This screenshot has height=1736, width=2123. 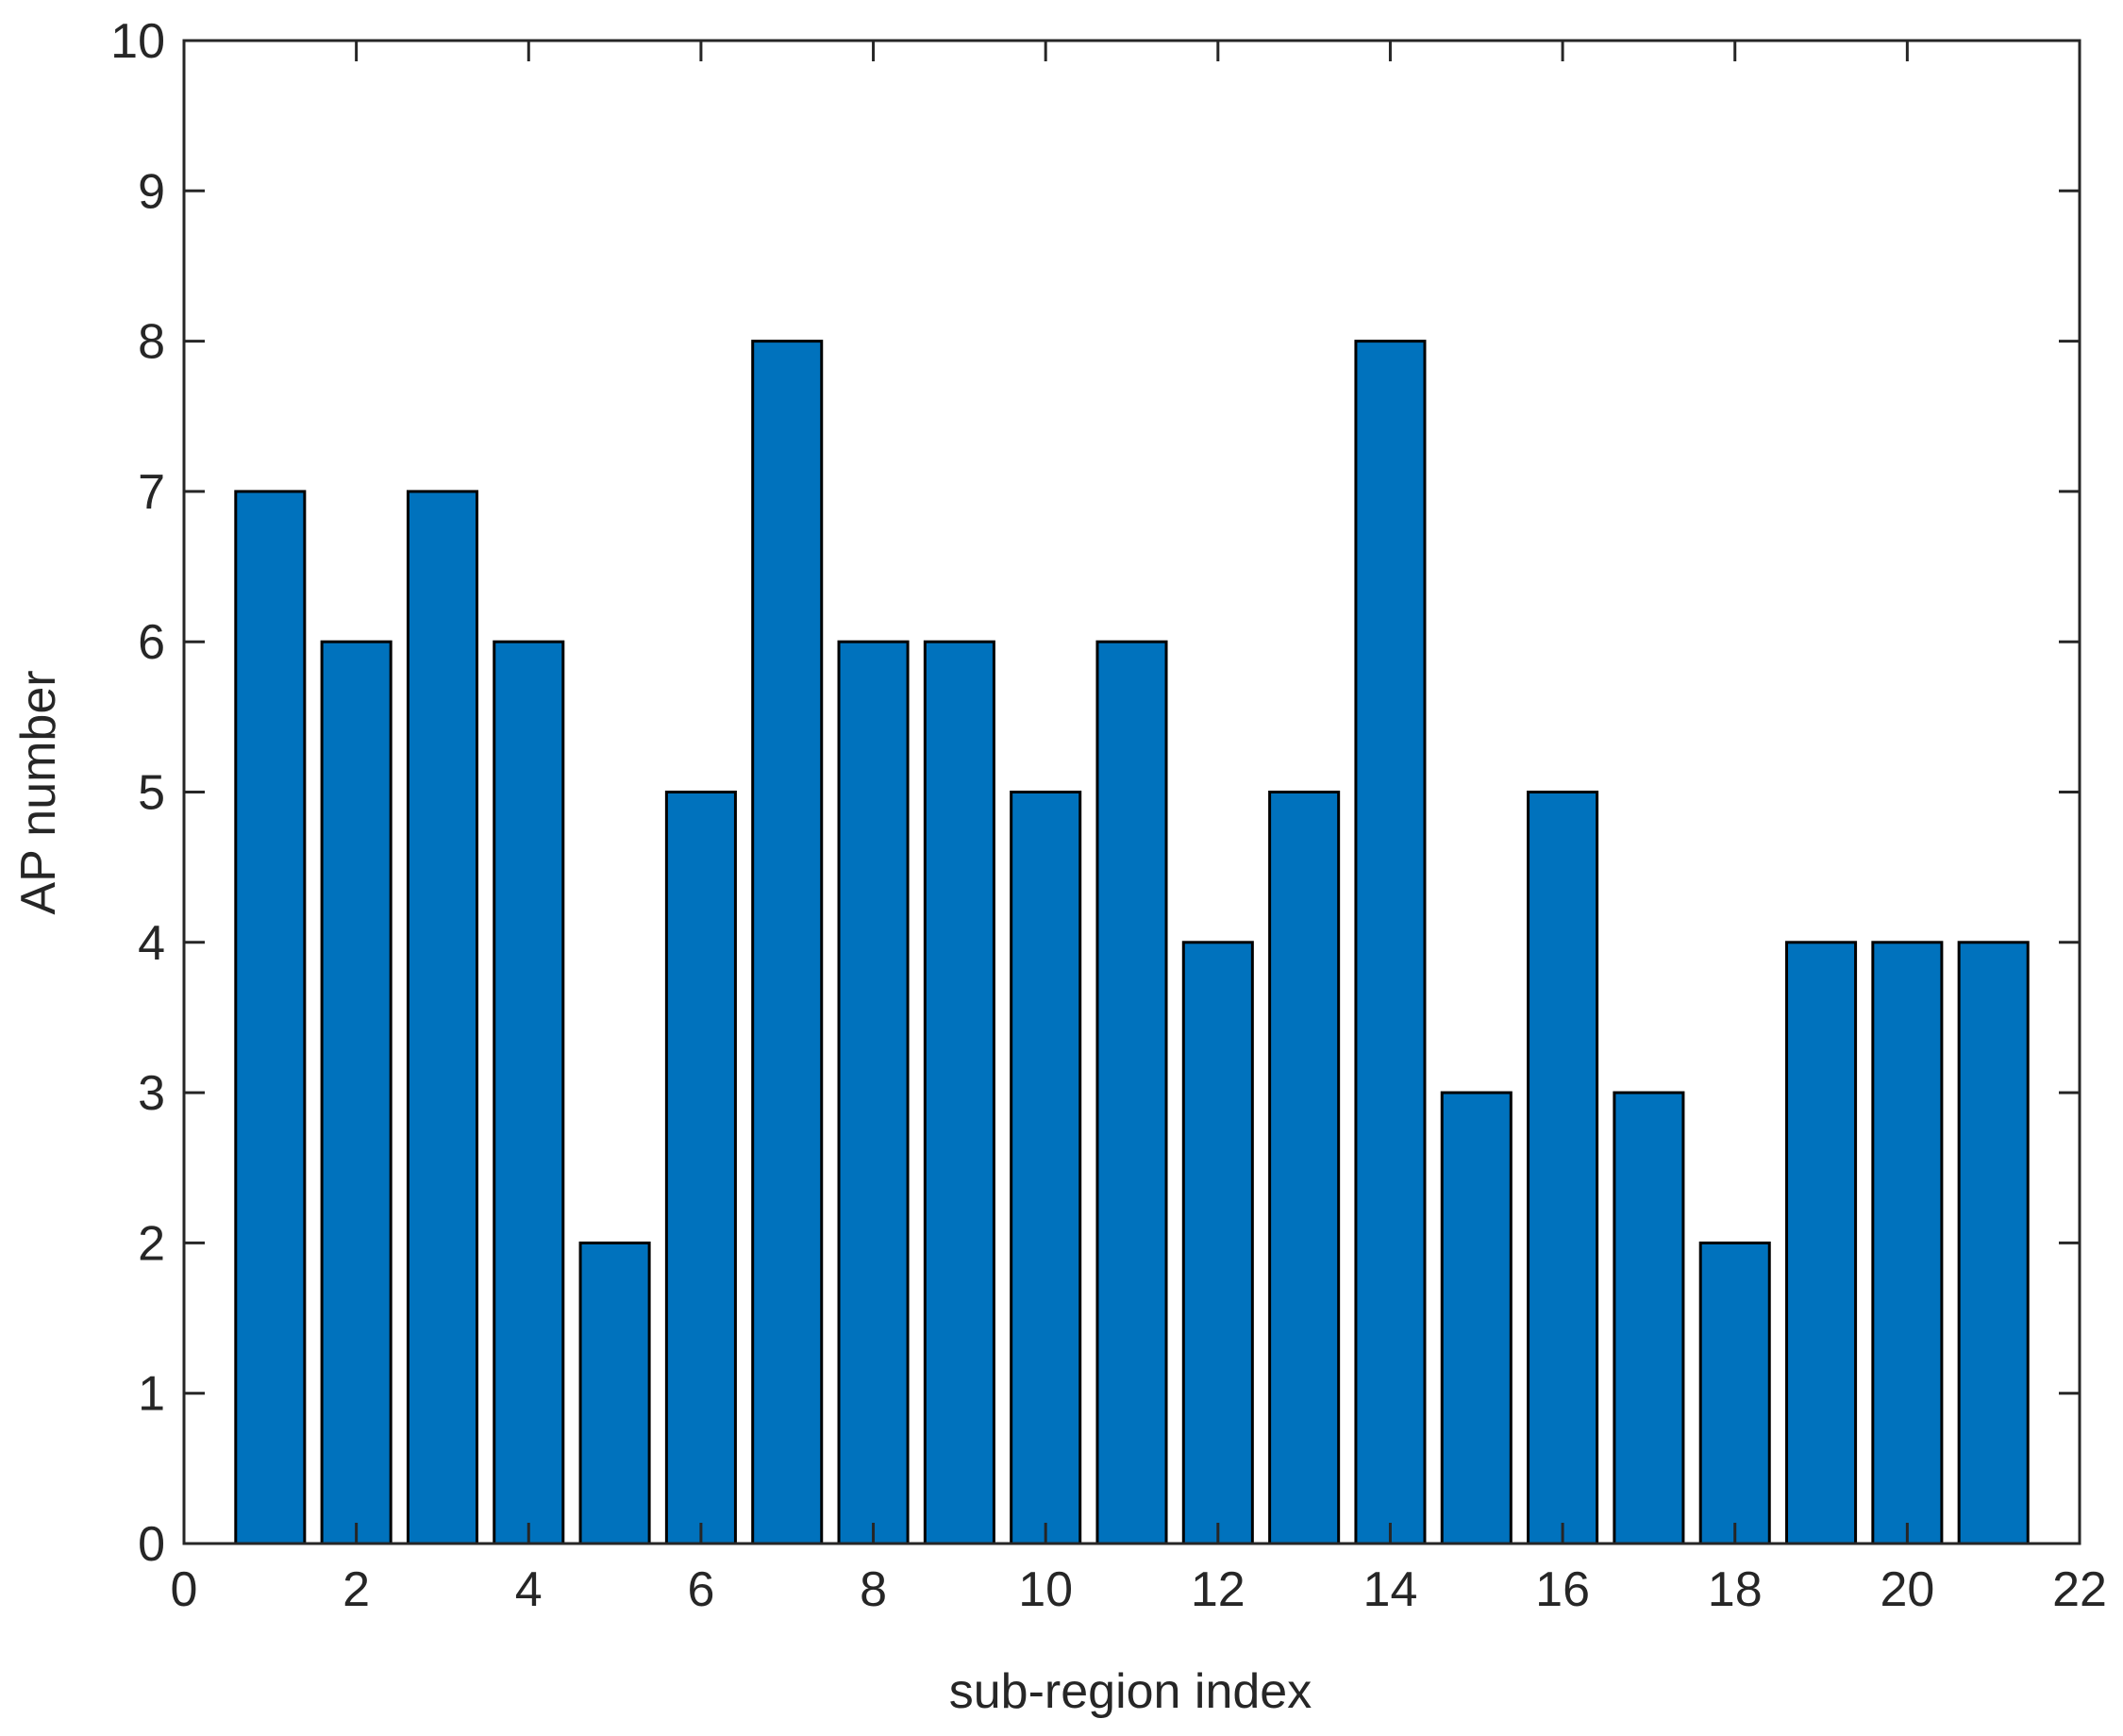 What do you see at coordinates (529, 1589) in the screenshot?
I see `x-tick-label: 4` at bounding box center [529, 1589].